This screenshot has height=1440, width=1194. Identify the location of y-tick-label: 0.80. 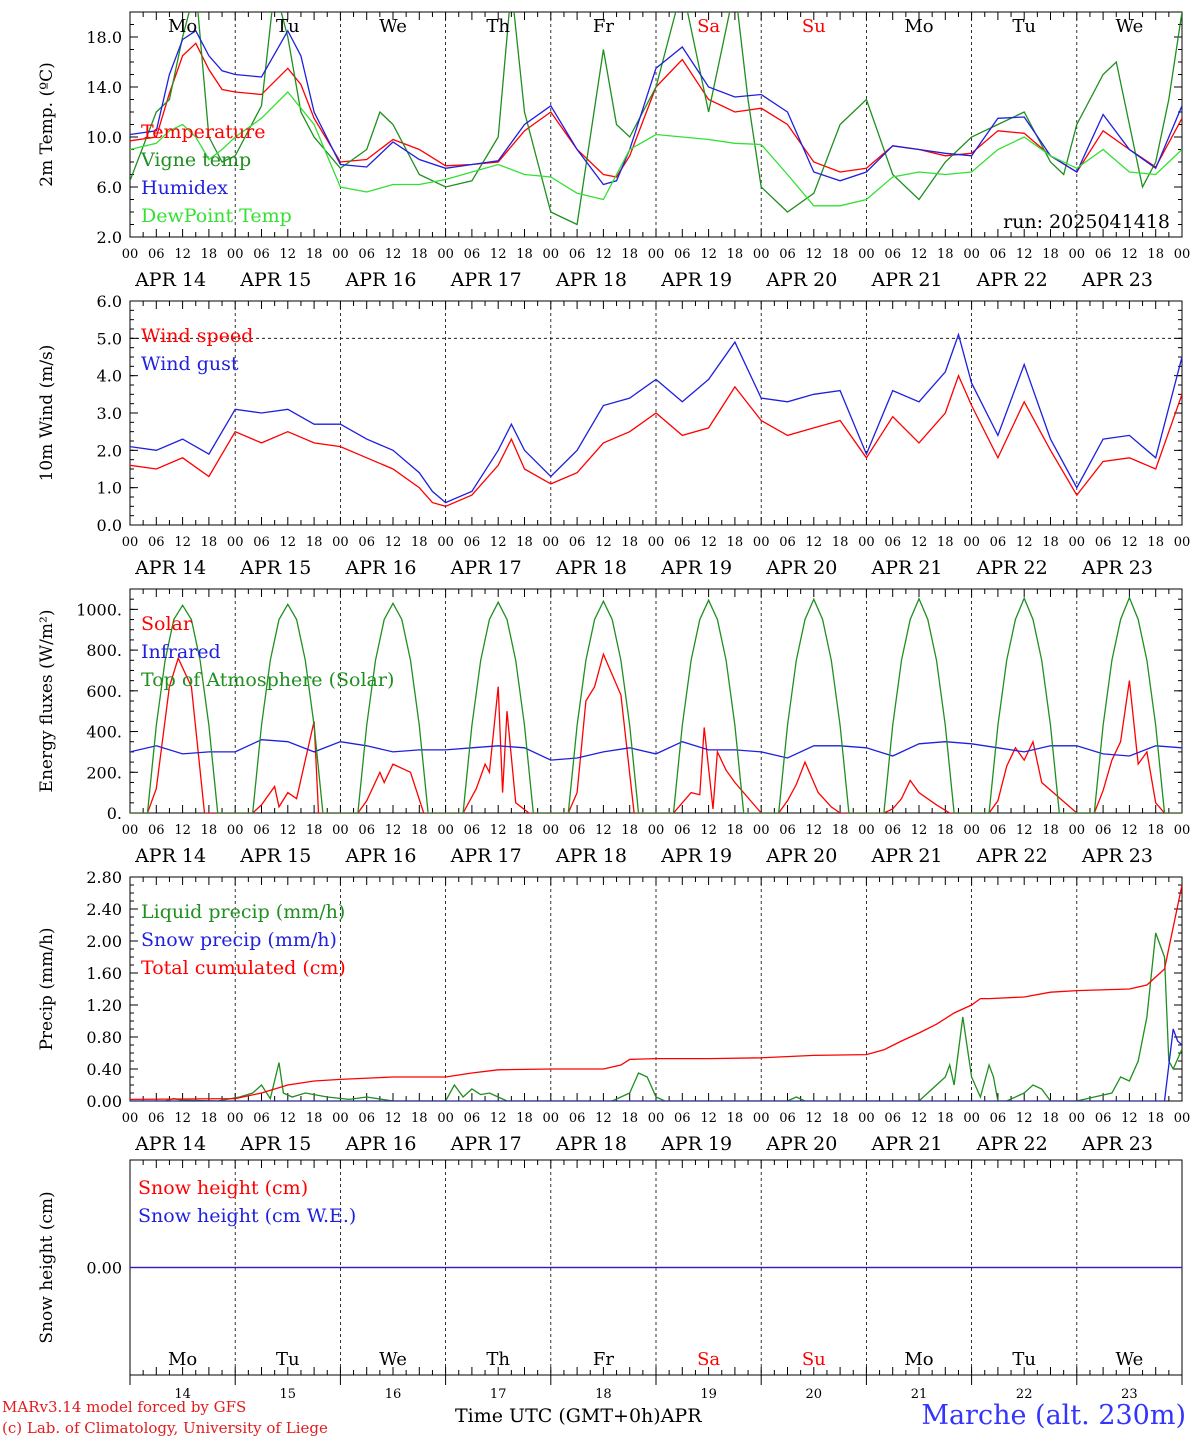
(104, 1037).